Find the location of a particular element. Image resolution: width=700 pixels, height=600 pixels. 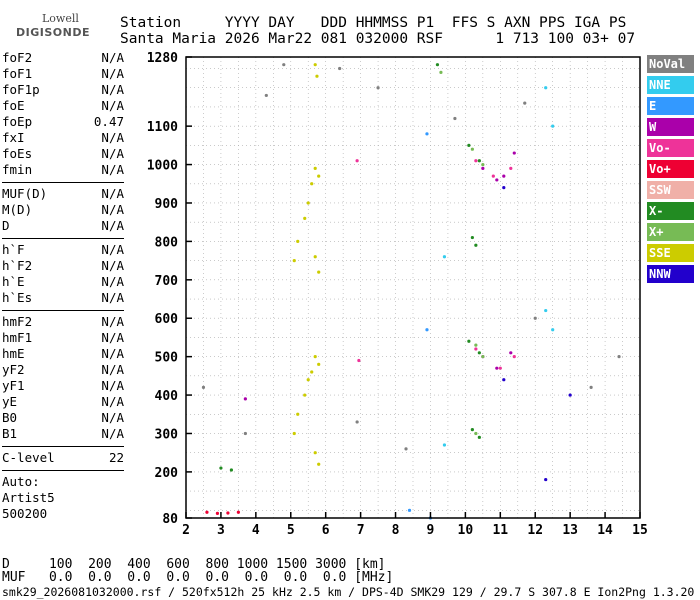

y-tick-label: 400 is located at coordinates (167, 396).